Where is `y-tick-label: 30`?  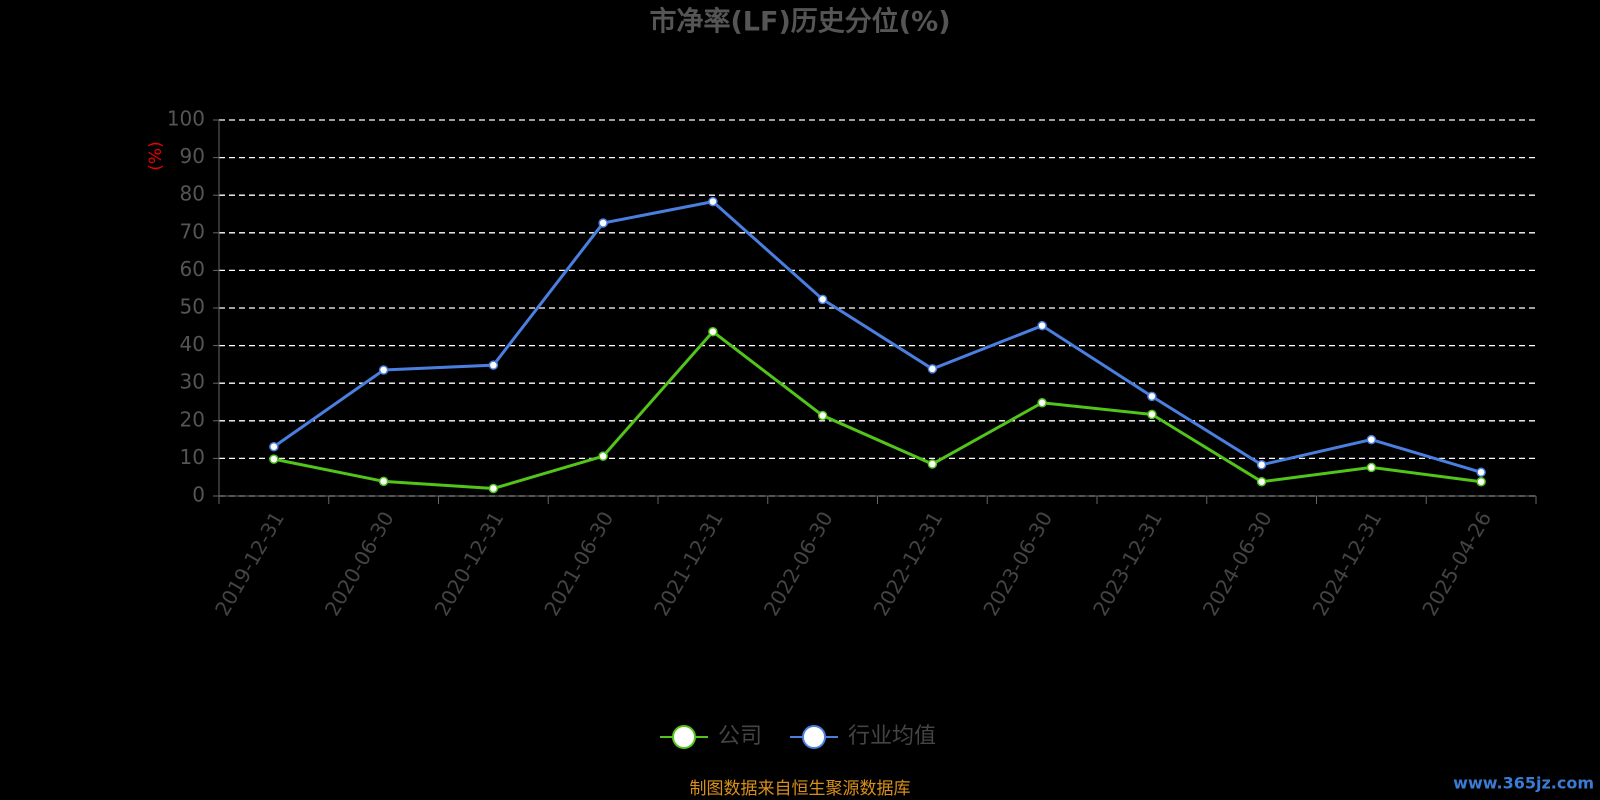 y-tick-label: 30 is located at coordinates (192, 382).